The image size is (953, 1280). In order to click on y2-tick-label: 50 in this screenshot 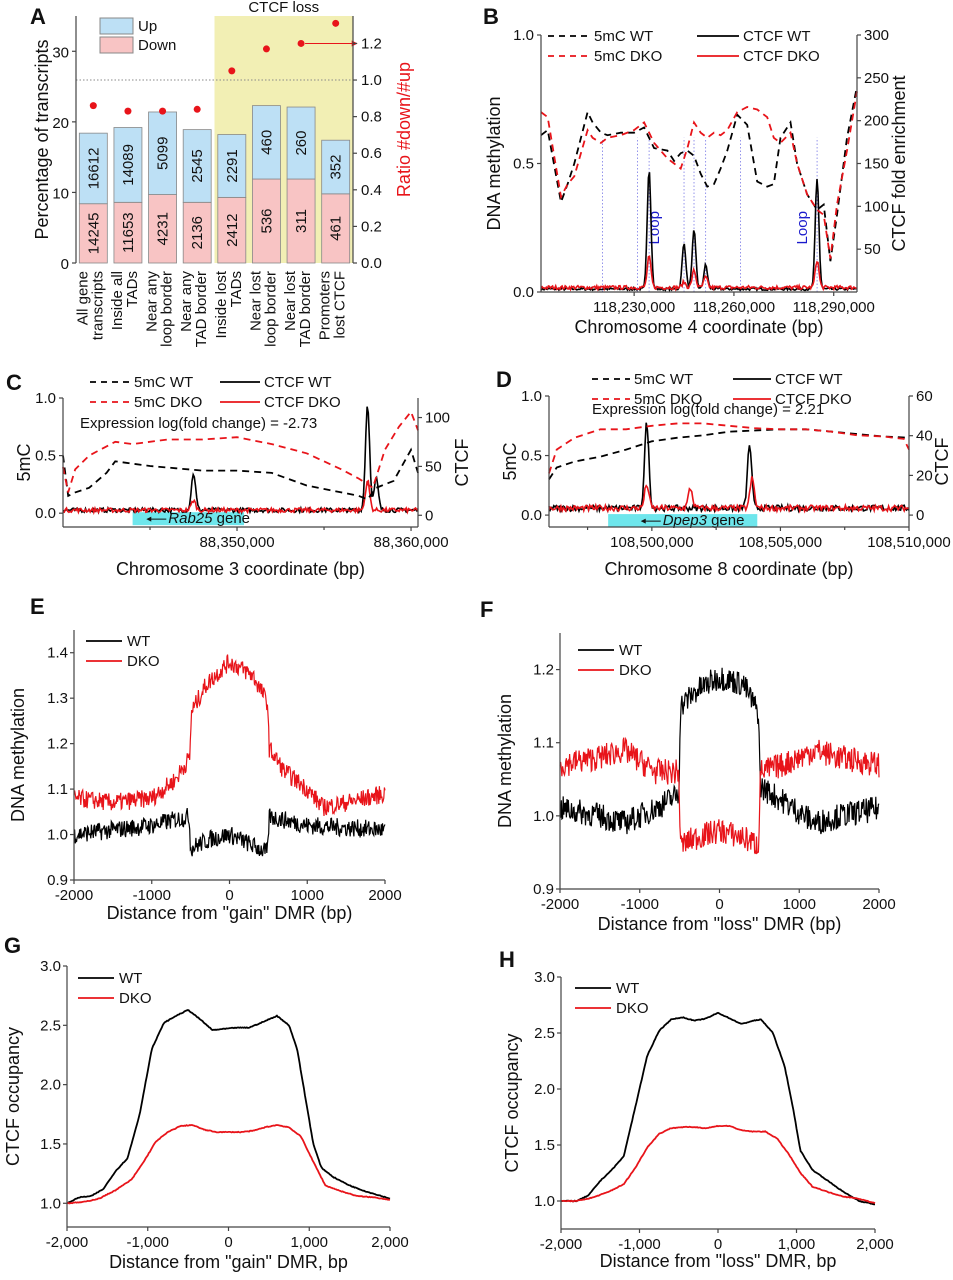, I will do `click(433, 466)`.